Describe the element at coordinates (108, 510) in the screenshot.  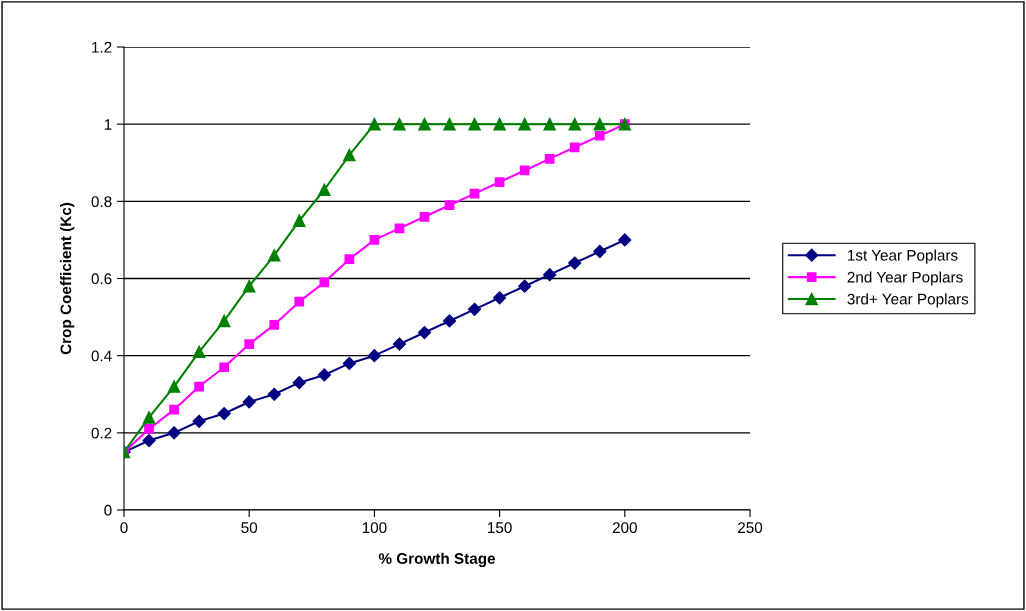
I see `y-tick-label: 0` at that location.